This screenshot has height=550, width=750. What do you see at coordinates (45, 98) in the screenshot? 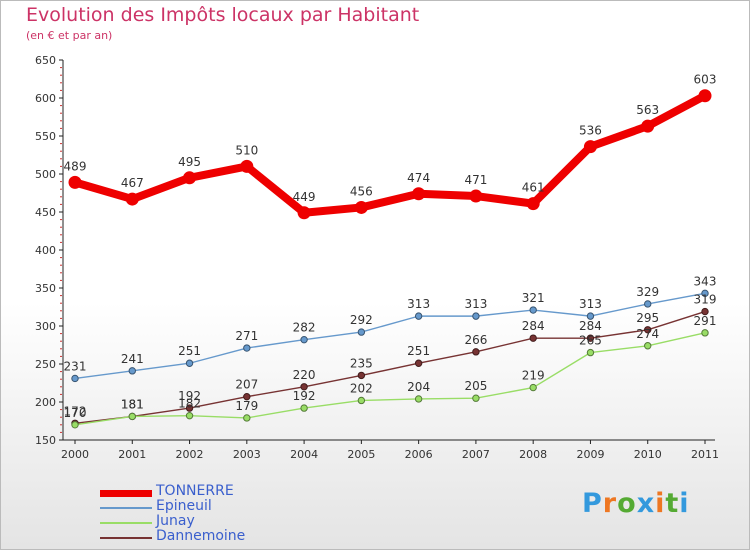
I see `y-tick-label: 600` at bounding box center [45, 98].